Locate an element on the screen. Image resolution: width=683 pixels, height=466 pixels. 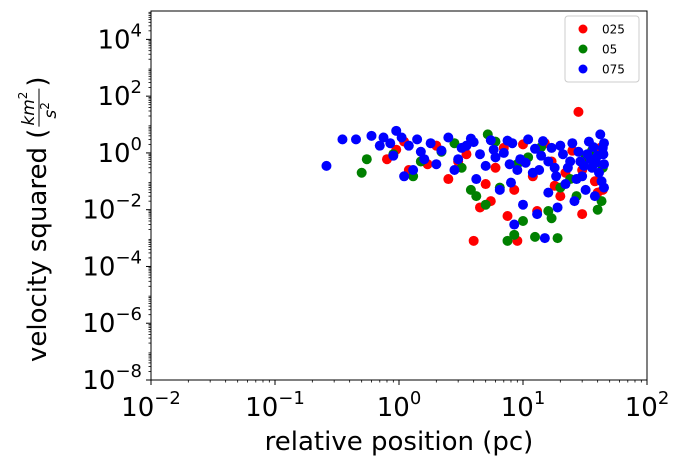
legend-label-075: 075 is located at coordinates (613, 70).